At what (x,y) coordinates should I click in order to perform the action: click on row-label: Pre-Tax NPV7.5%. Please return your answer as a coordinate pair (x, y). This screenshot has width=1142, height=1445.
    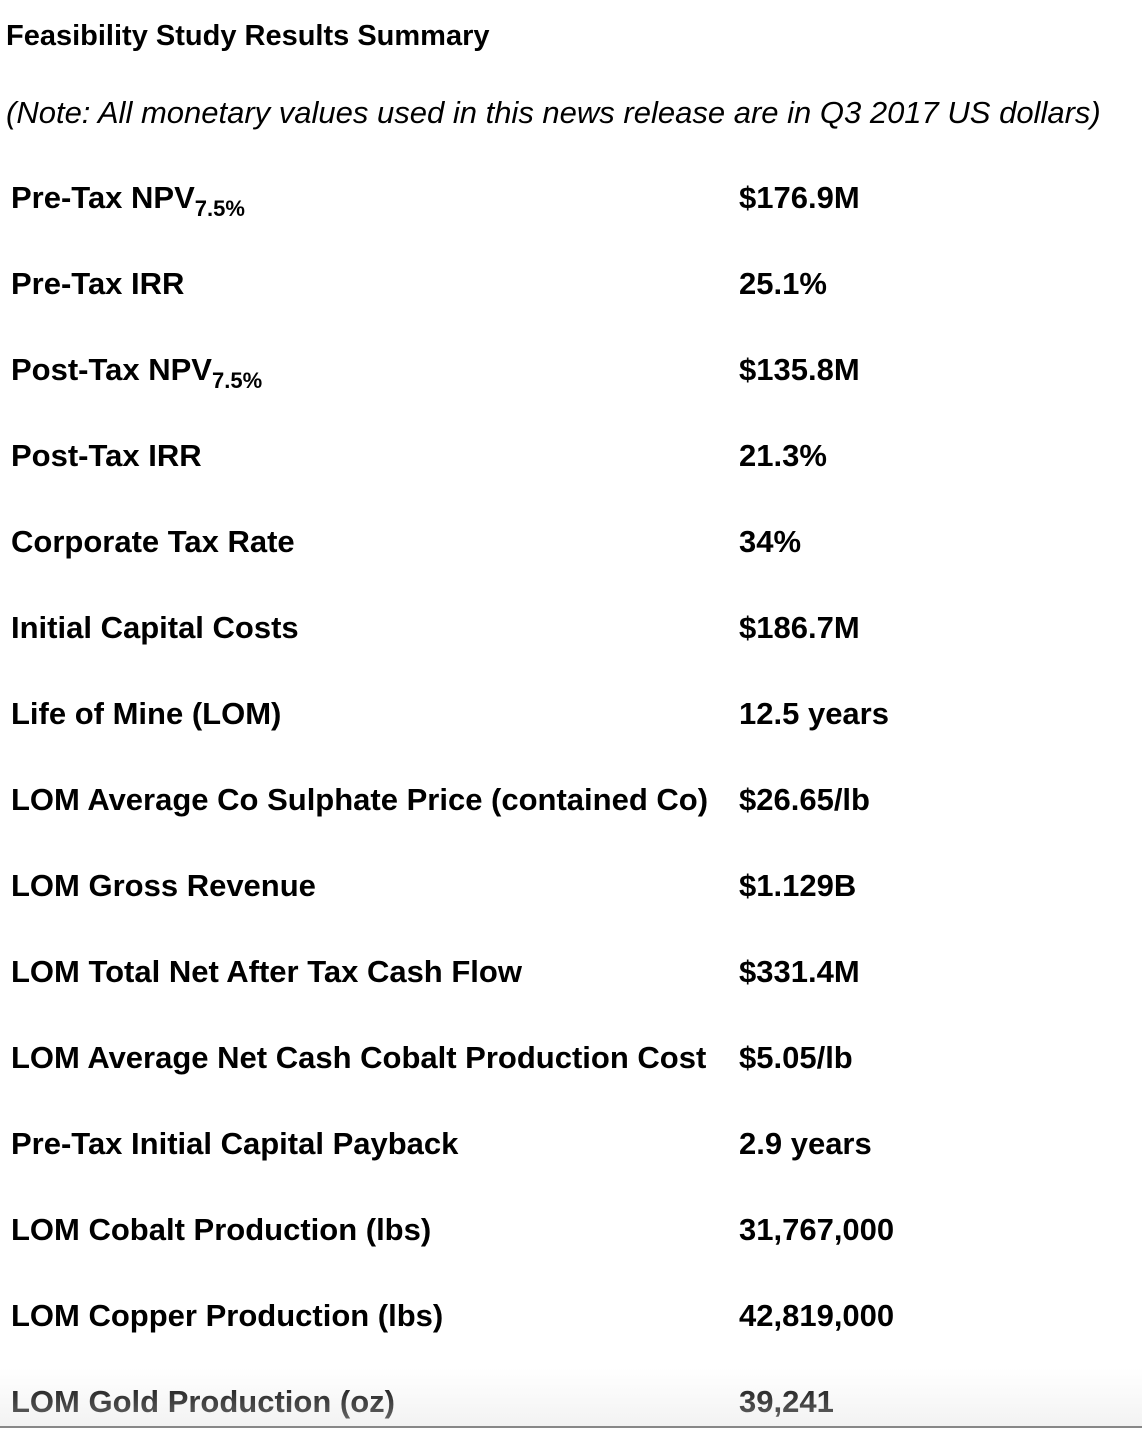
    Looking at the image, I should click on (128, 200).